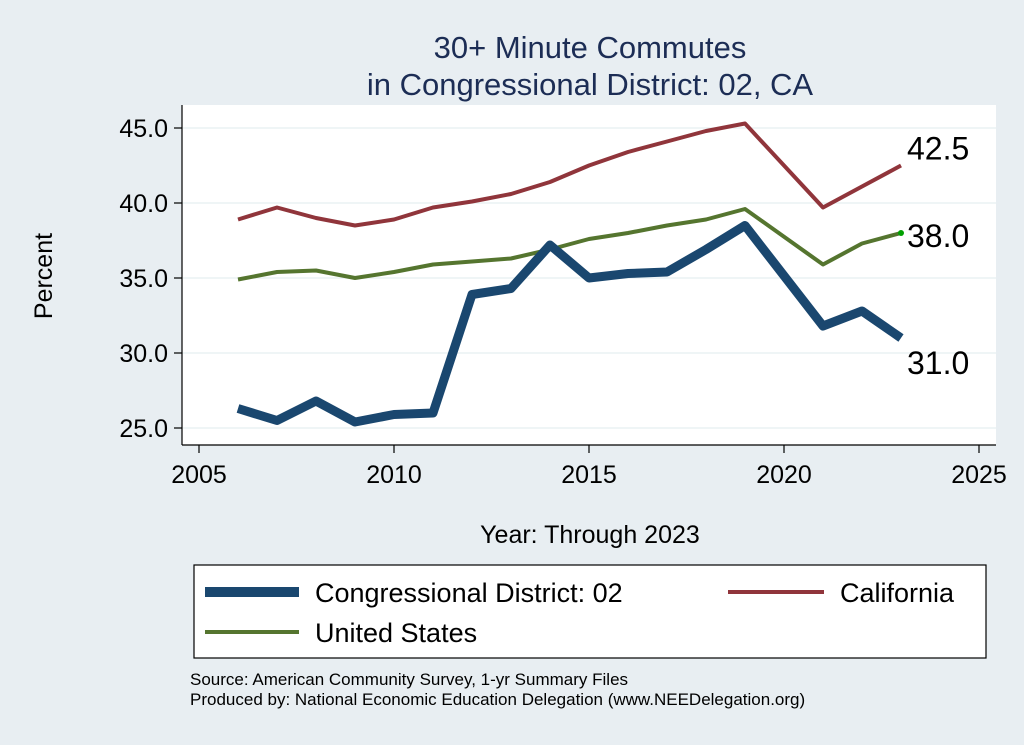 The image size is (1024, 745). What do you see at coordinates (938, 256) in the screenshot?
I see `end-label-layer: 31.0 42.5 38.0` at bounding box center [938, 256].